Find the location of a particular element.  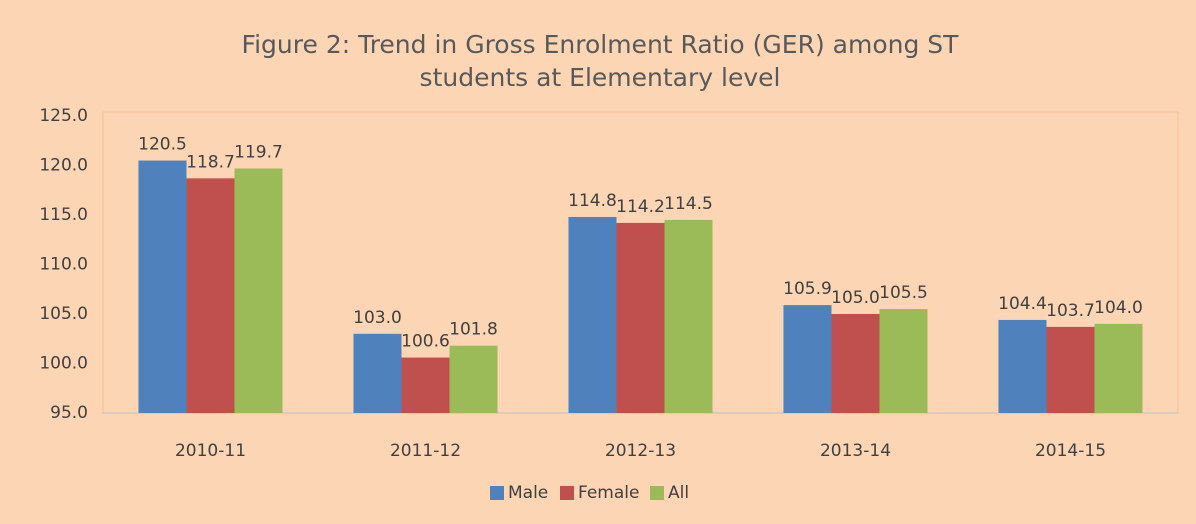

legend-label: Male is located at coordinates (528, 493).